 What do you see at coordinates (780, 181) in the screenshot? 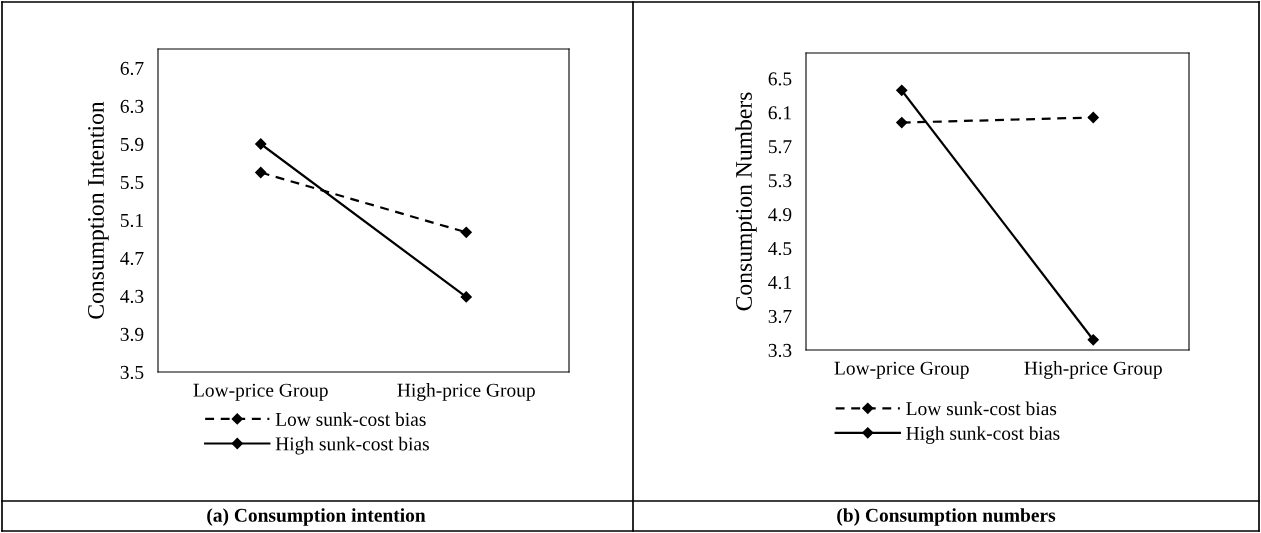
I see `y-tick-label: 5.3` at bounding box center [780, 181].